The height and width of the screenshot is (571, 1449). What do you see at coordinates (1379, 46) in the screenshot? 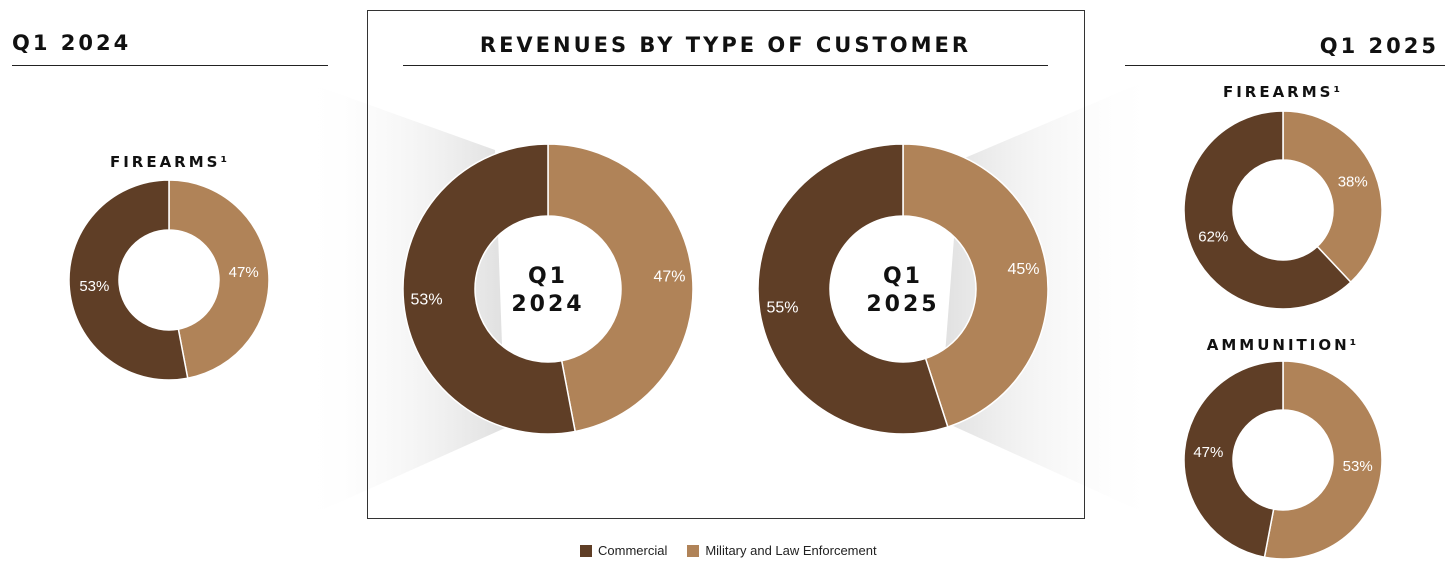
I see `right-period-header: Q1 2025` at bounding box center [1379, 46].